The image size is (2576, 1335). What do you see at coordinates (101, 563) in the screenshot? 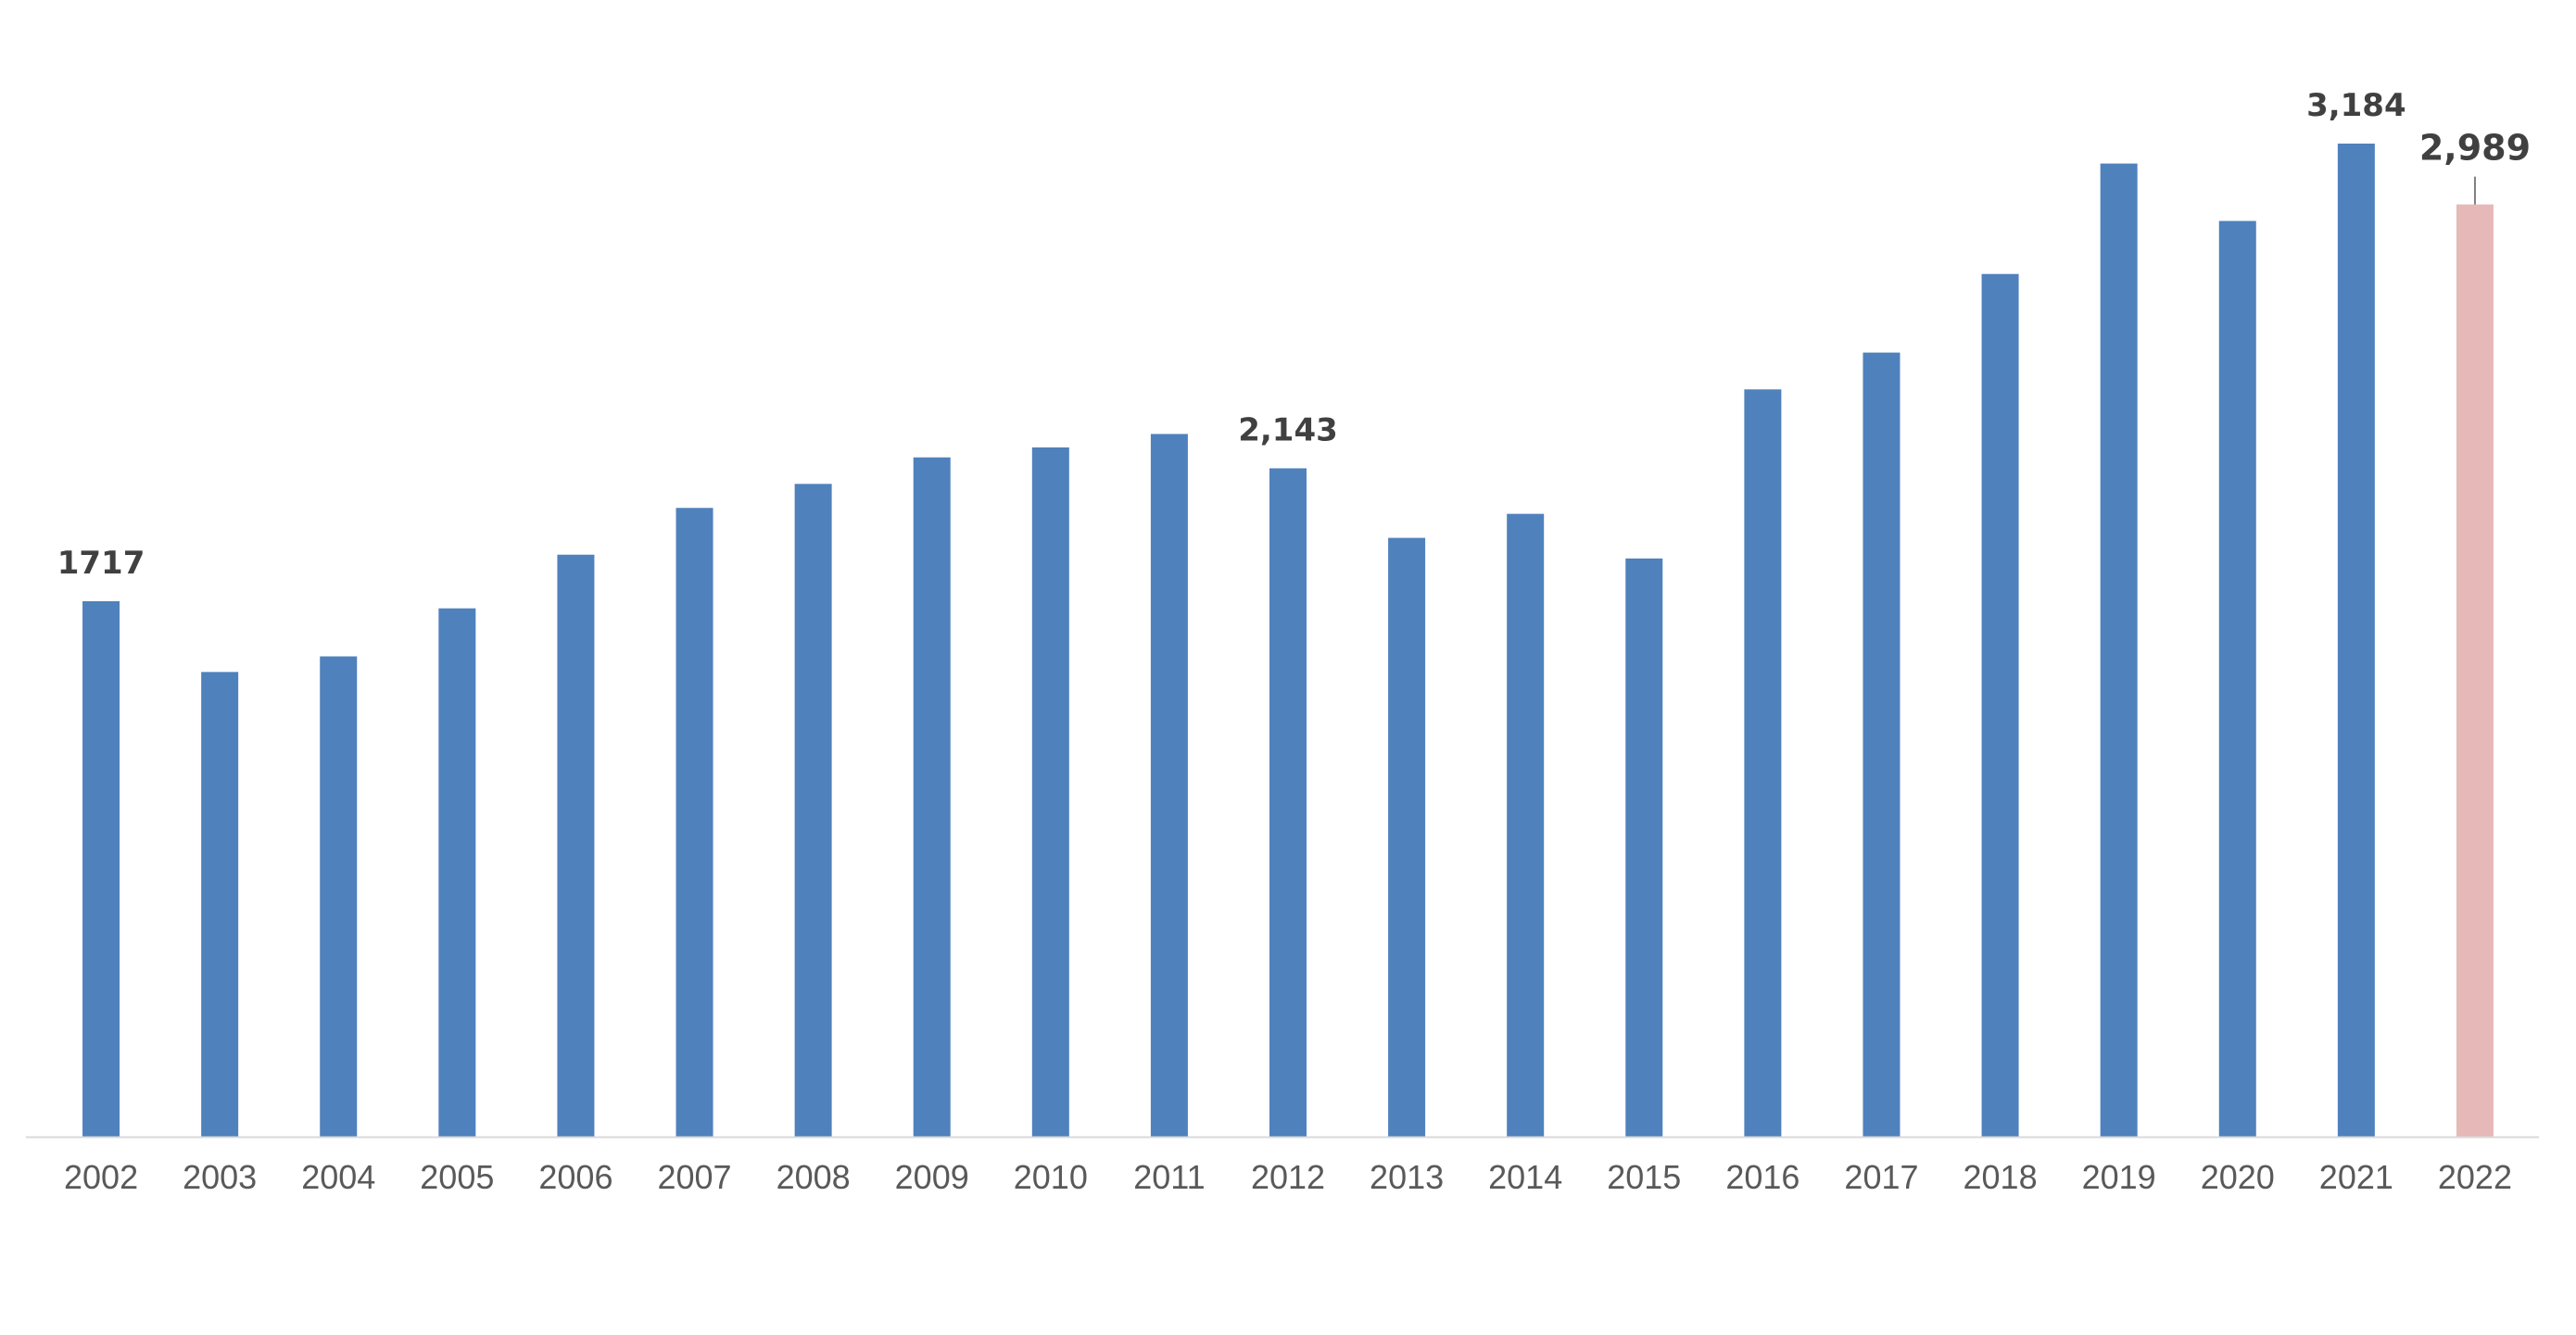
I see `data-label-2002: 1717` at bounding box center [101, 563].